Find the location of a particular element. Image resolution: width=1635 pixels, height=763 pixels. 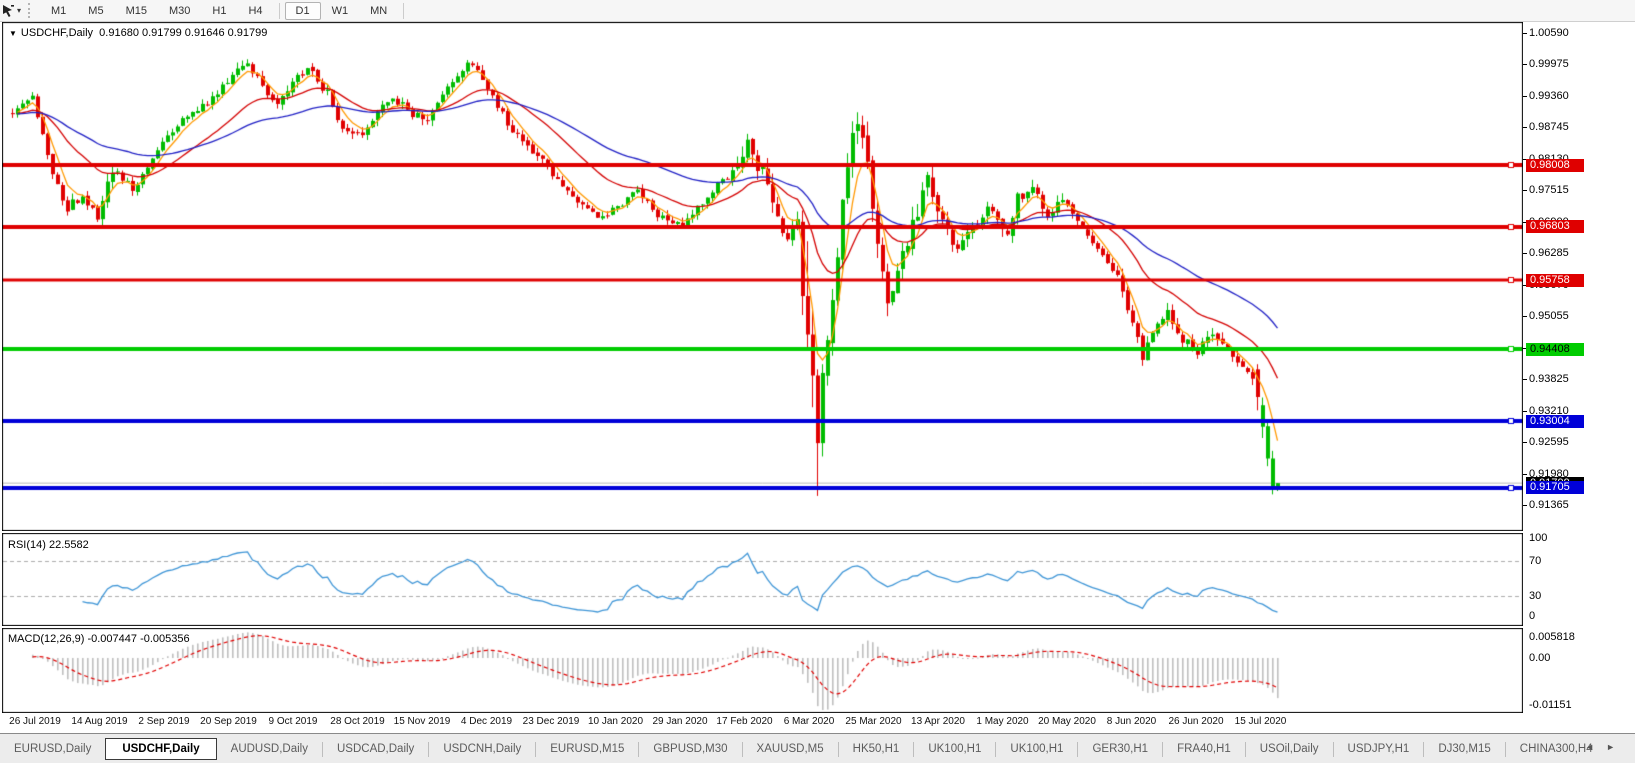

tab-gbpusd-m30: GBPUSD,M30 is located at coordinates (690, 749).